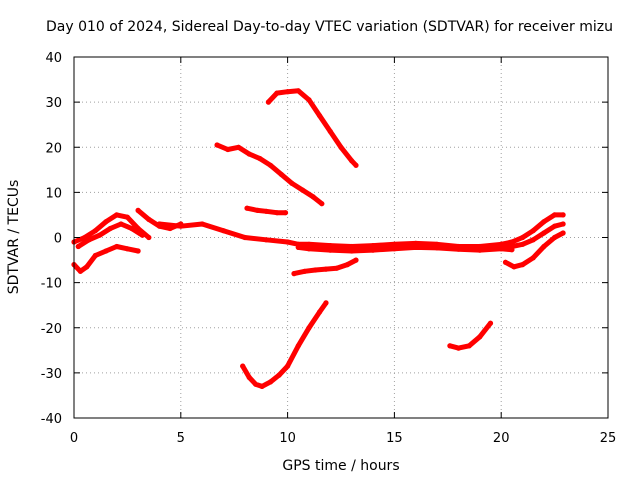 This screenshot has height=480, width=640. Describe the element at coordinates (53, 103) in the screenshot. I see `y-tick-label: 30` at that location.